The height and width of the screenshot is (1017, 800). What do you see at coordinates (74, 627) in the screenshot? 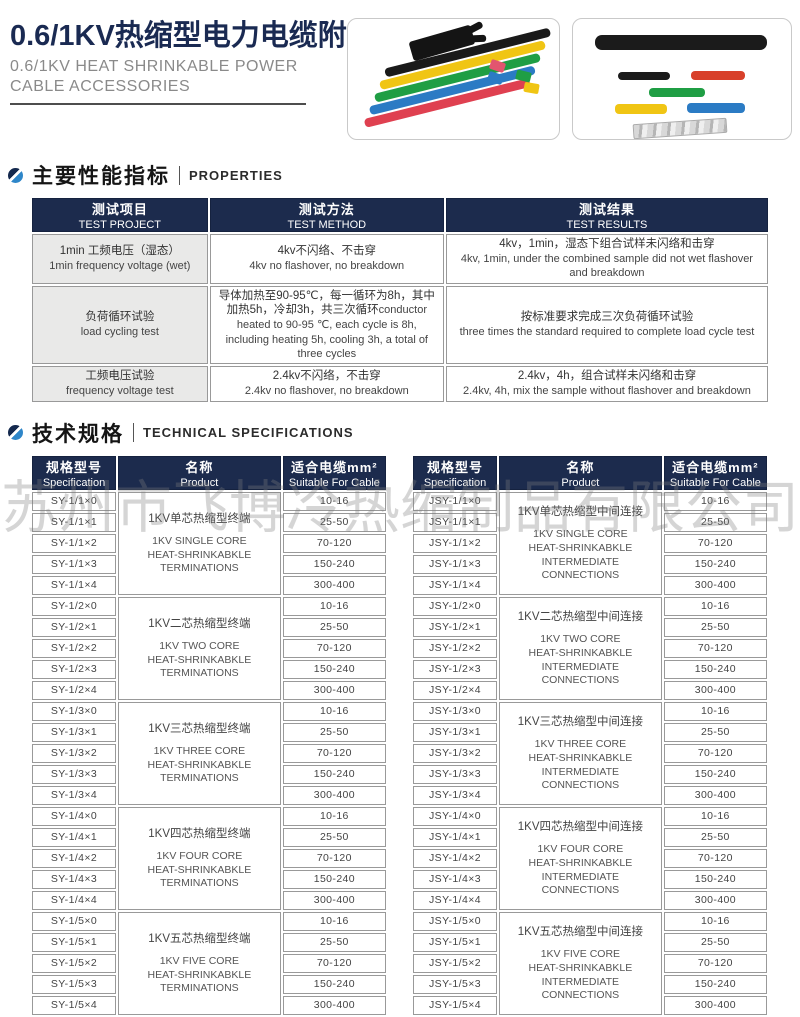
I see `spec-model-cell: SY-1/2×1` at bounding box center [74, 627].